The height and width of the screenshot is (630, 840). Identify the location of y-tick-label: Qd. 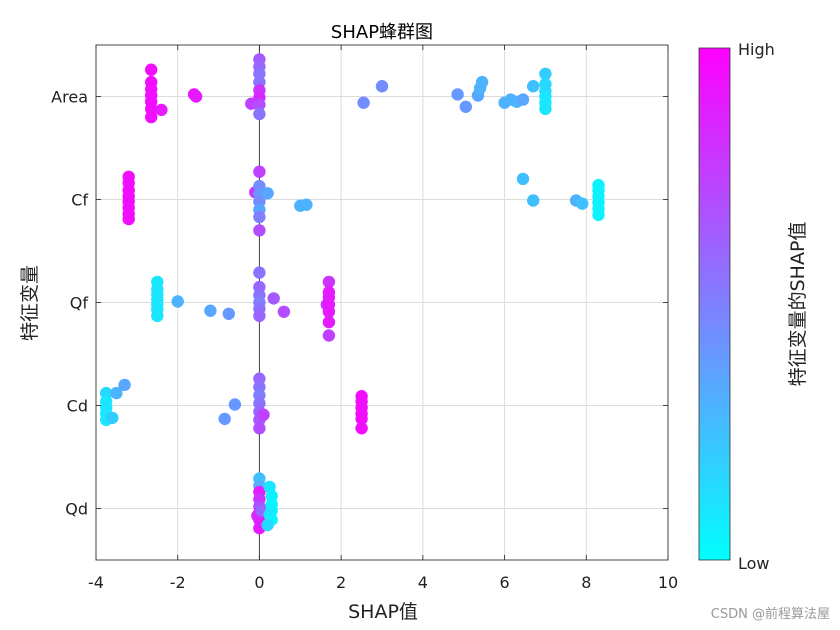
(76, 509).